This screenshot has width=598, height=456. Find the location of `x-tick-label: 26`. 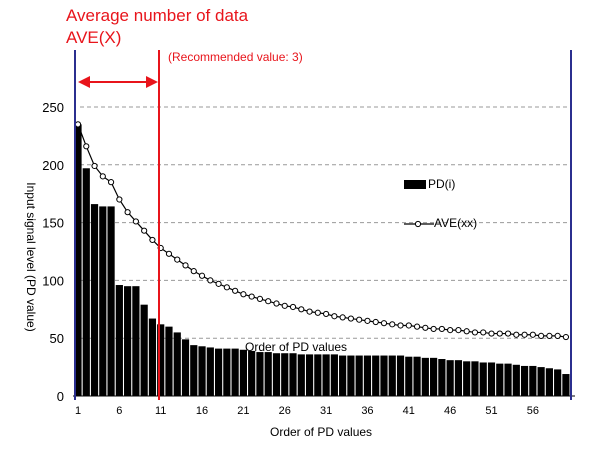

x-tick-label: 26 is located at coordinates (285, 411).